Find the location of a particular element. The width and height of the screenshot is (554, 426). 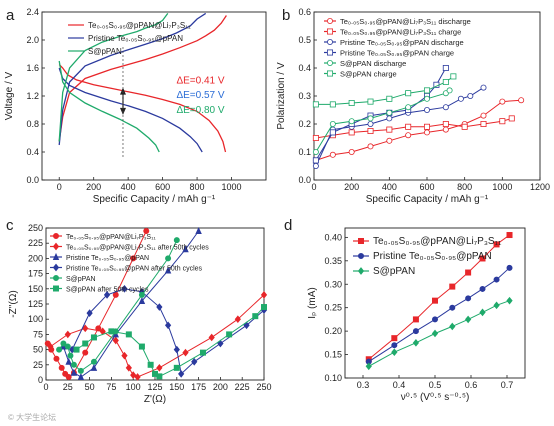

x-tick-label: 50 is located at coordinates (90, 387).